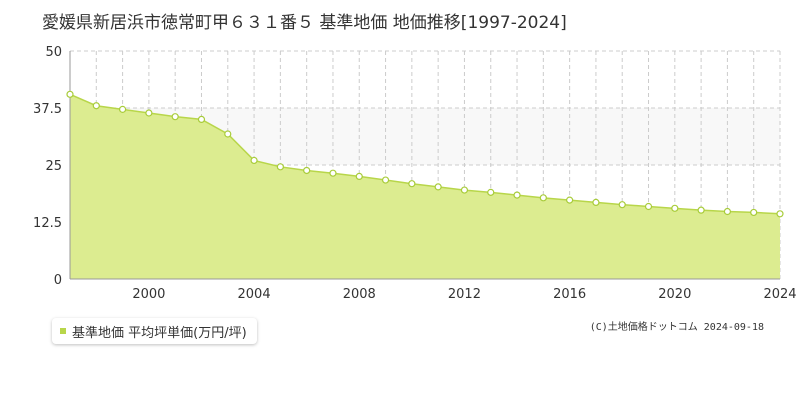 The width and height of the screenshot is (800, 400). What do you see at coordinates (780, 214) in the screenshot?
I see `data-point-2024` at bounding box center [780, 214].